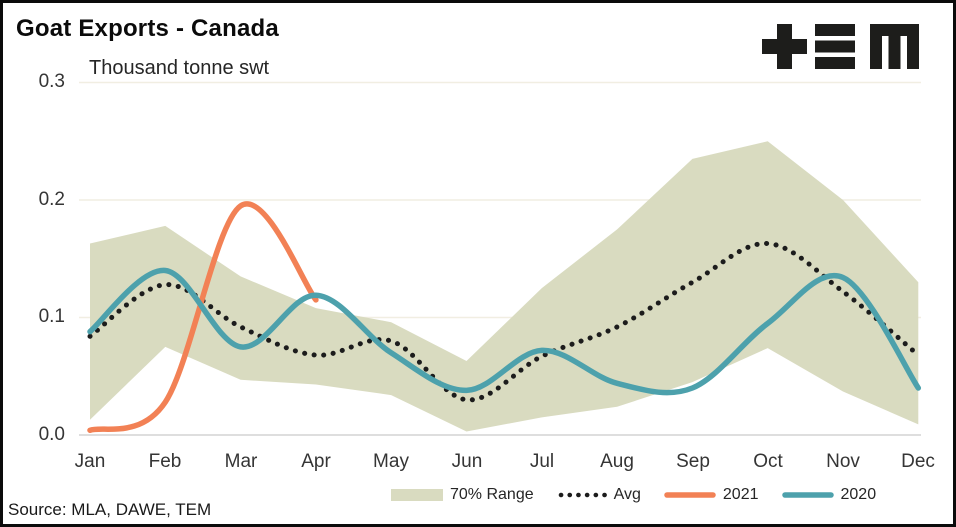 The image size is (956, 527). What do you see at coordinates (241, 461) in the screenshot?
I see `x-tick-mar: Mar` at bounding box center [241, 461].